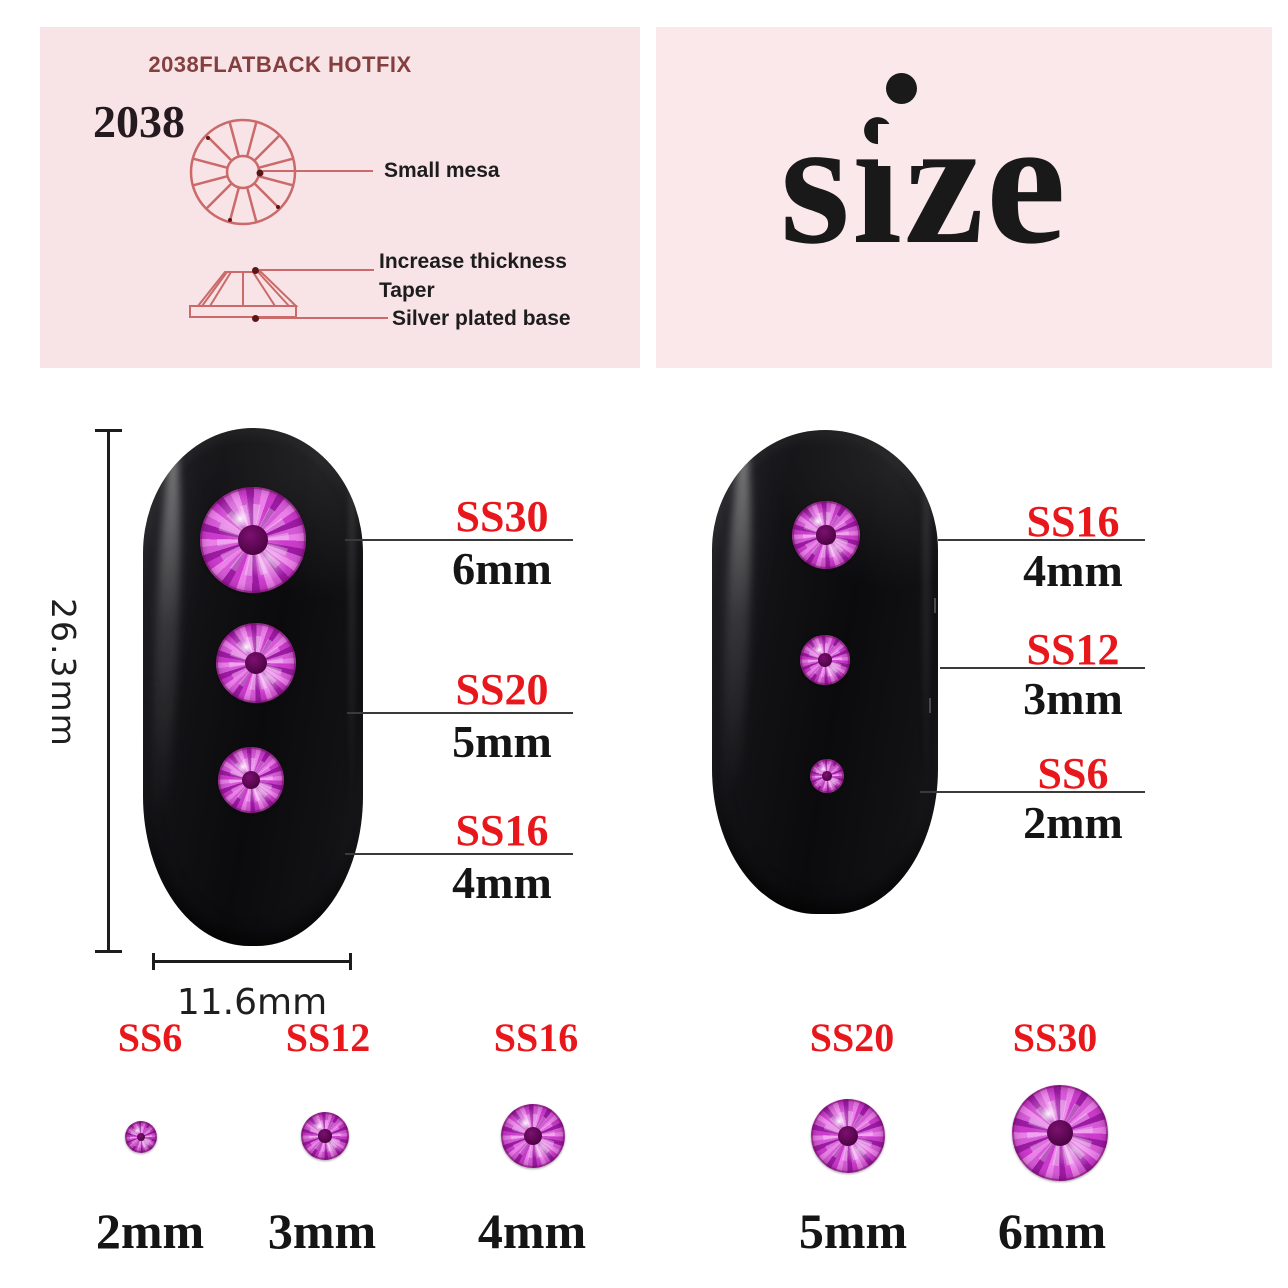  I want to click on thickness-leader-line, so click(316, 270).